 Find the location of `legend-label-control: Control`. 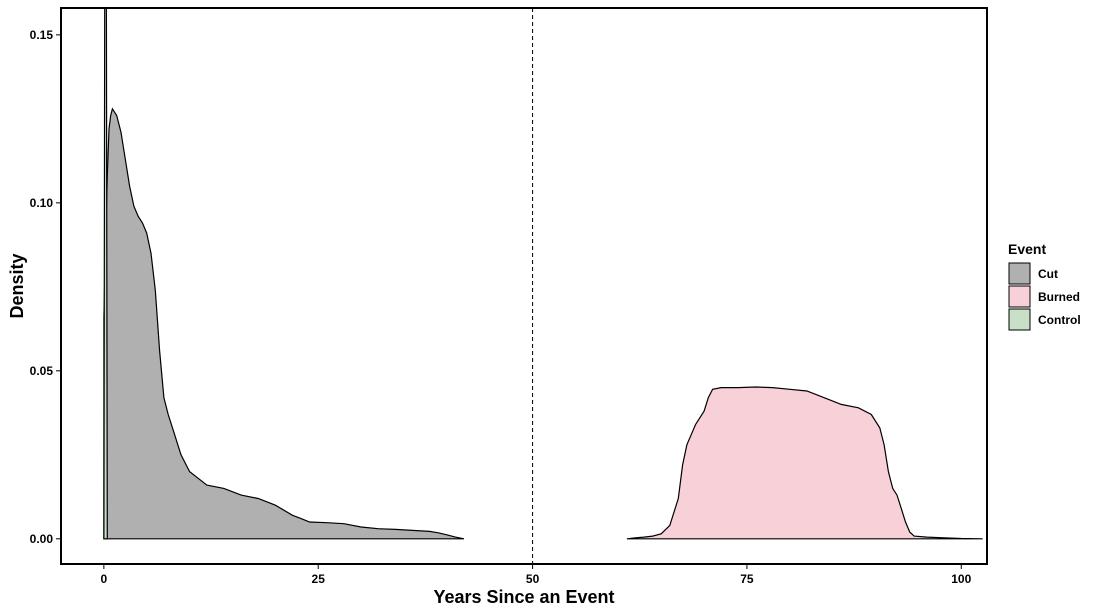

legend-label-control: Control is located at coordinates (1059, 320).